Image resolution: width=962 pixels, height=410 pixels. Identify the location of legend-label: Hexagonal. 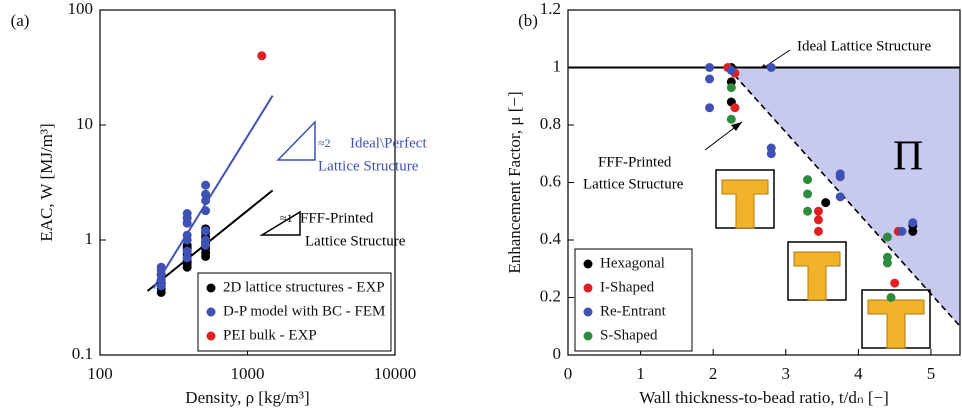
(632, 263).